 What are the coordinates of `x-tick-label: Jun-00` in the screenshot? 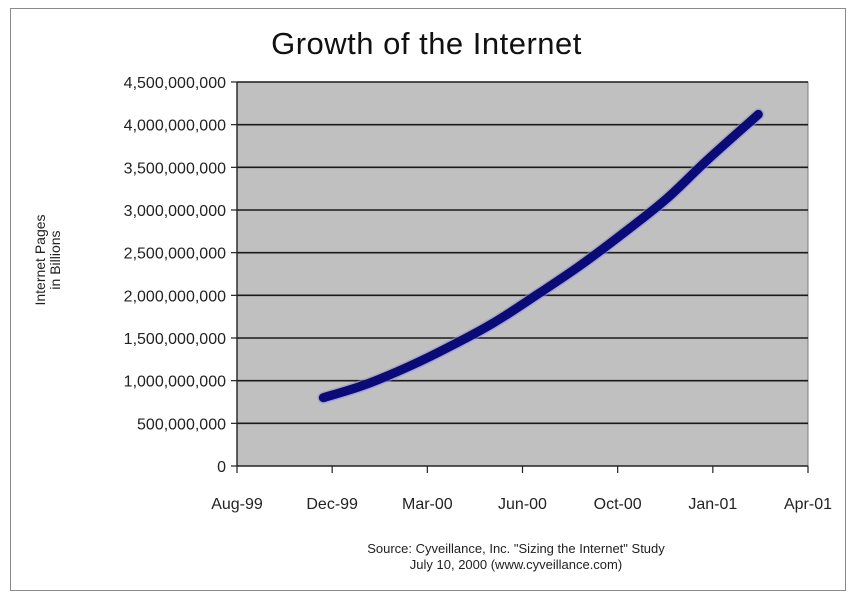 It's located at (522, 504).